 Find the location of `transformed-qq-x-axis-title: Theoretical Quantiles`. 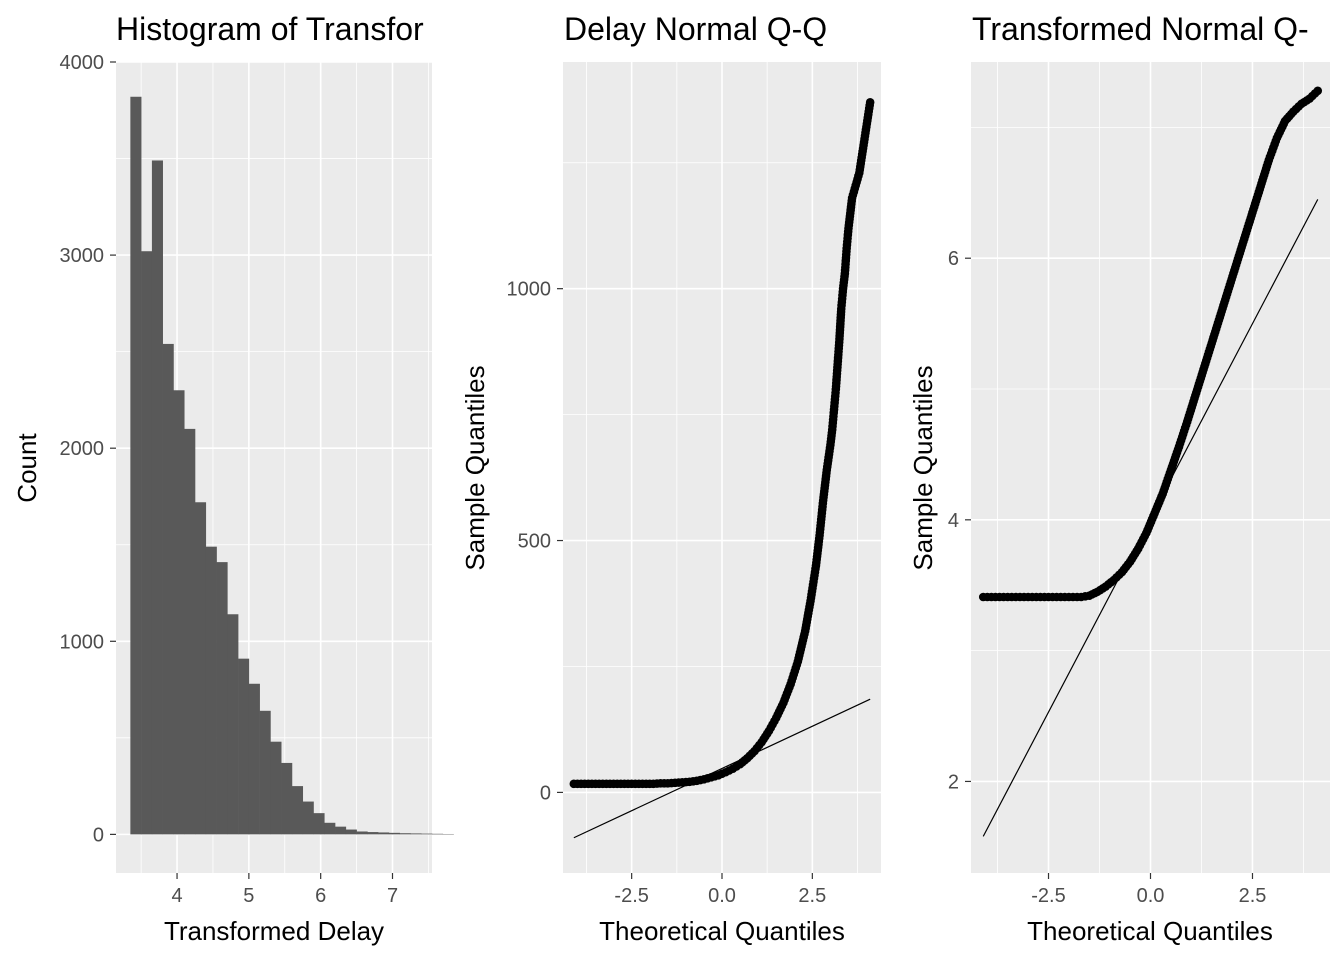

transformed-qq-x-axis-title: Theoretical Quantiles is located at coordinates (1150, 931).